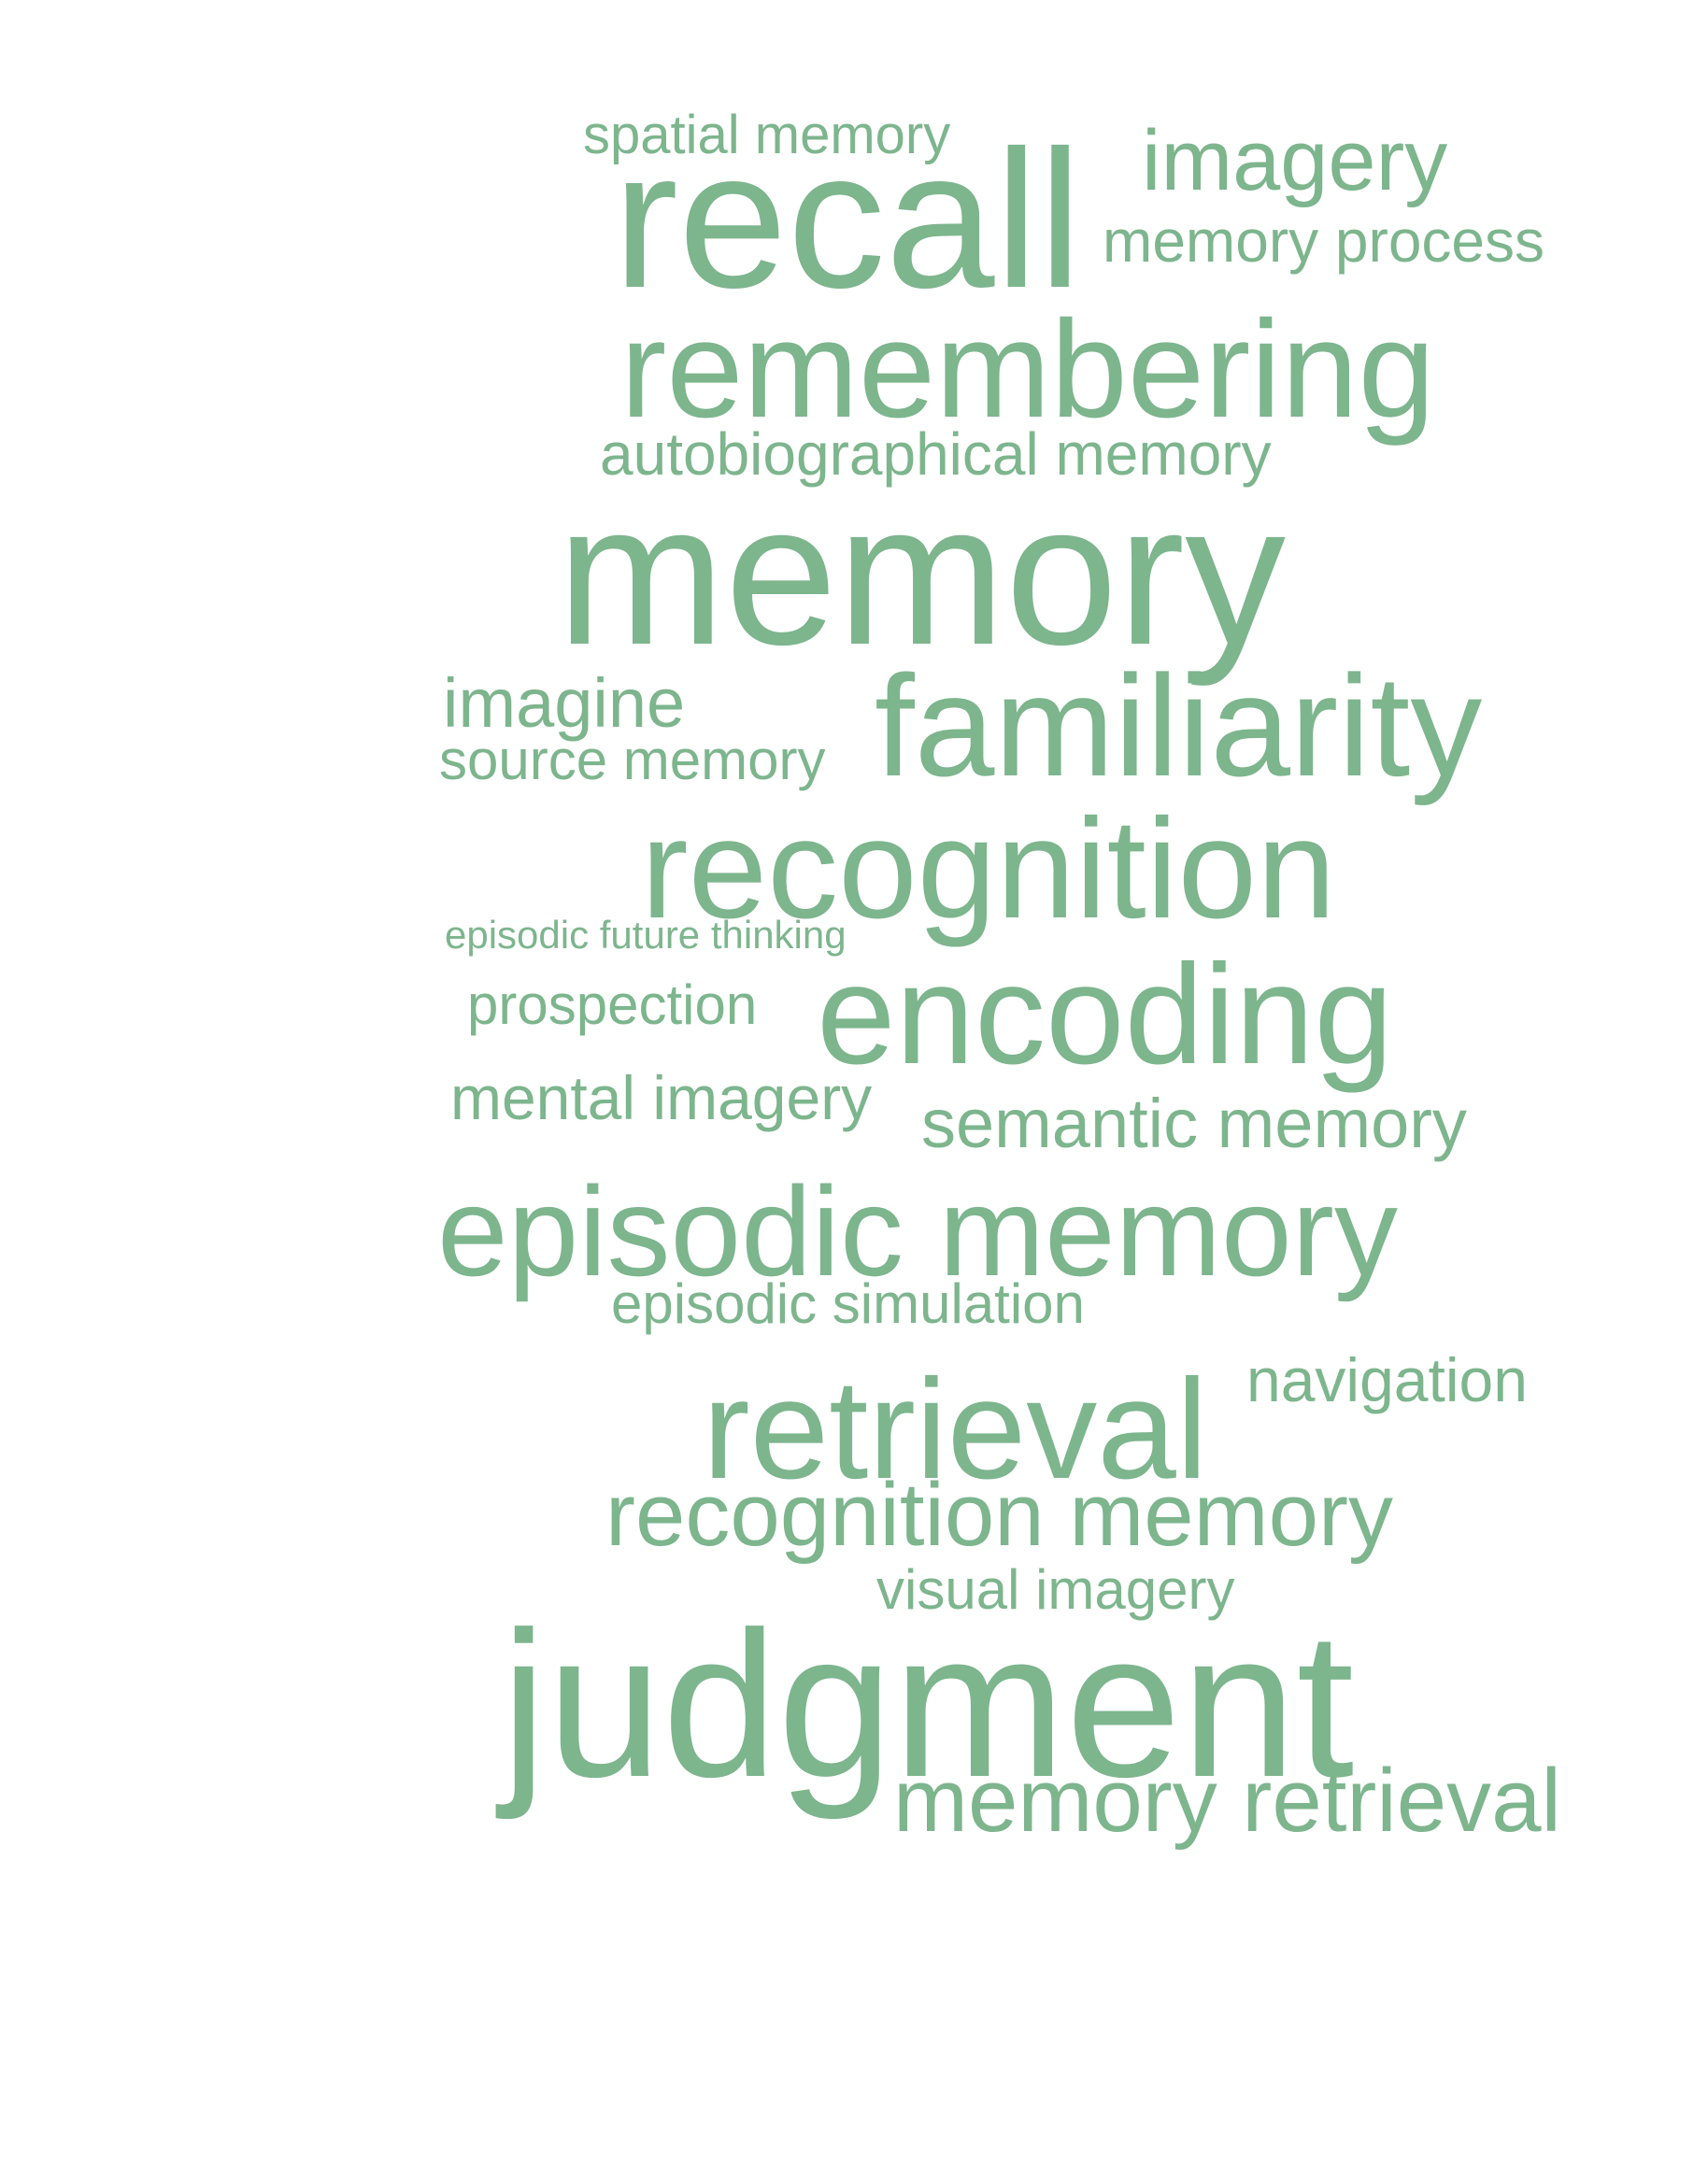 This screenshot has width=1708, height=2158. Describe the element at coordinates (1387, 1379) in the screenshot. I see `word-navigation: navigation` at that location.